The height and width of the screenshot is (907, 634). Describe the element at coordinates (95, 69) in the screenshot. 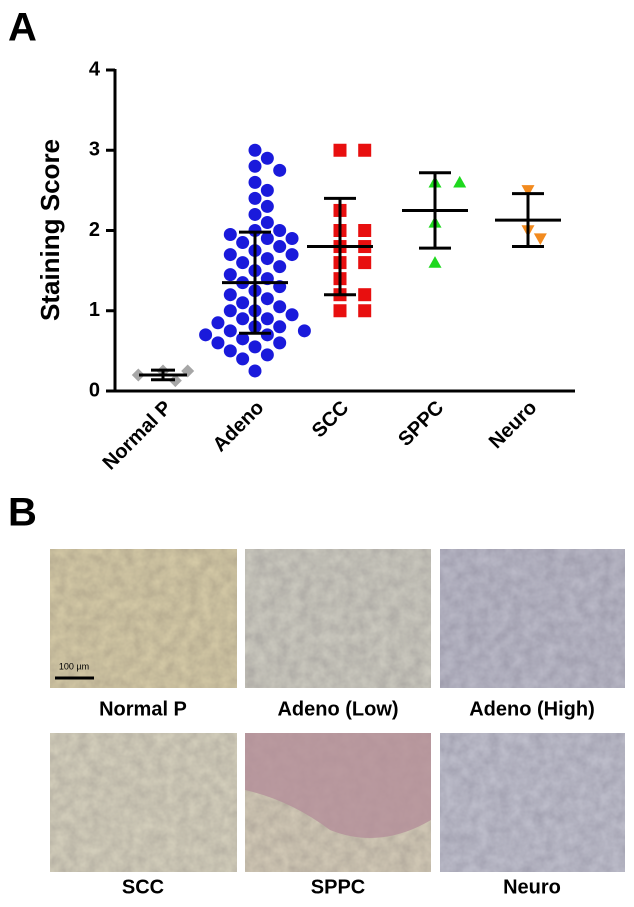

I see `y-tick-label: 4` at that location.